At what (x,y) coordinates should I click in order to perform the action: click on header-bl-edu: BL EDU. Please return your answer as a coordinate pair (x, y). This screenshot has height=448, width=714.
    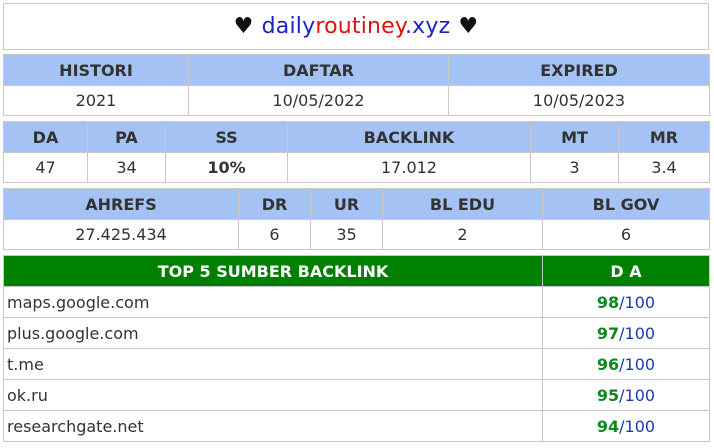
    Looking at the image, I should click on (462, 204).